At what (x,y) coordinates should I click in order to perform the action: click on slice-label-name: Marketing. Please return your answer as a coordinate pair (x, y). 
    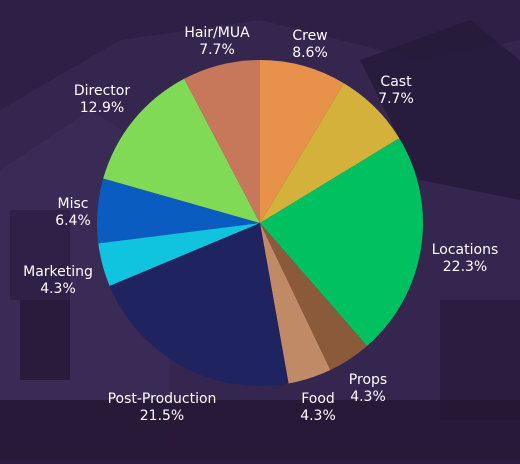
    Looking at the image, I should click on (58, 272).